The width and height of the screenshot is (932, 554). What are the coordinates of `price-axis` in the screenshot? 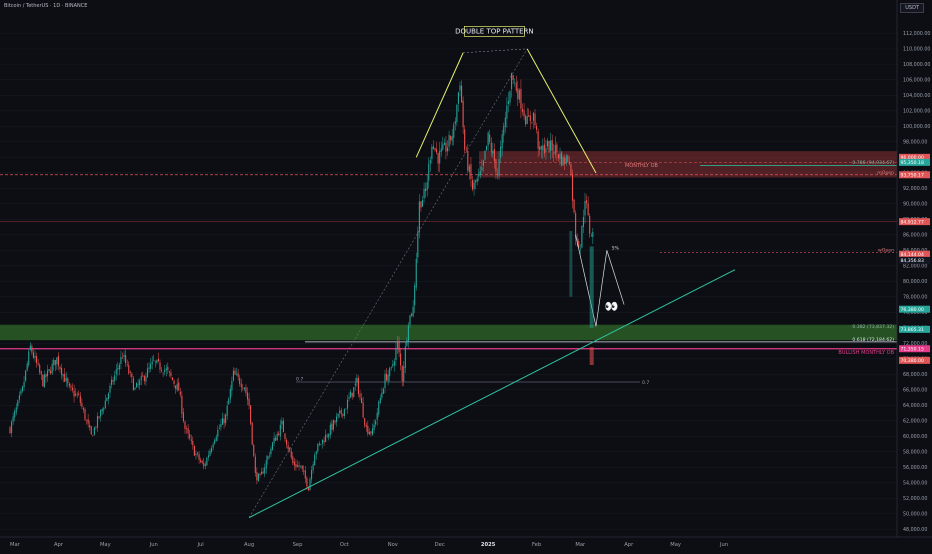 It's located at (914, 275).